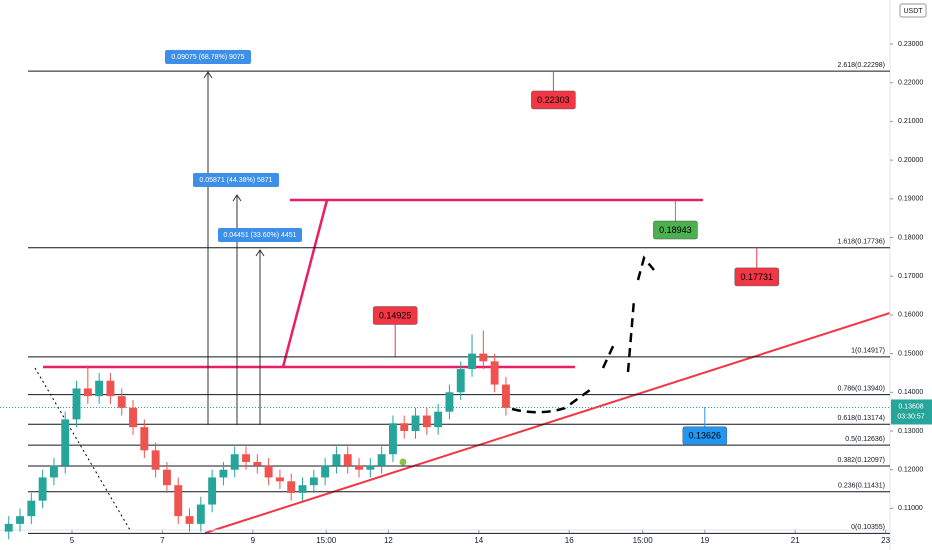 The height and width of the screenshot is (550, 932). What do you see at coordinates (910, 237) in the screenshot?
I see `y-tick-label: 0.18000` at bounding box center [910, 237].